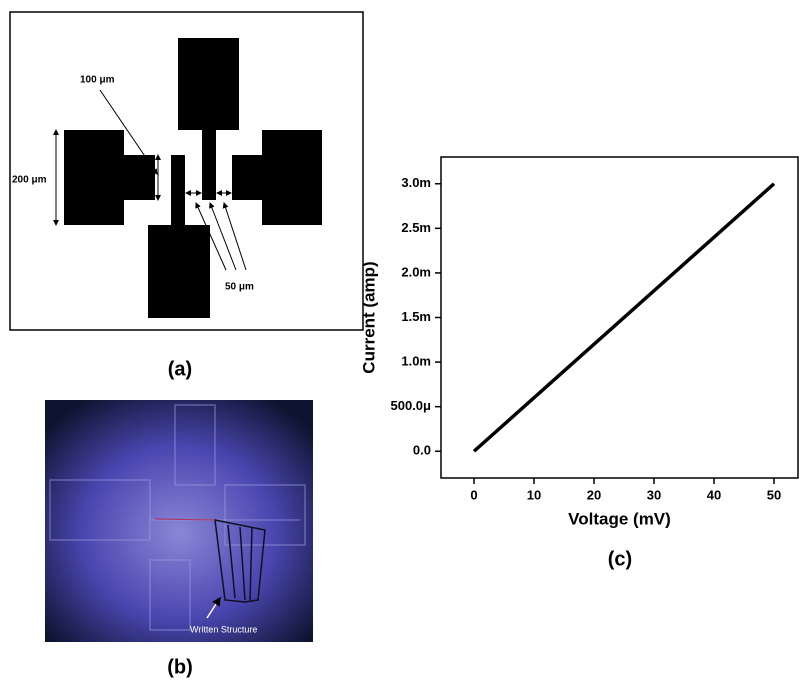  What do you see at coordinates (416, 271) in the screenshot?
I see `y-tick-label: 2.0m` at bounding box center [416, 271].